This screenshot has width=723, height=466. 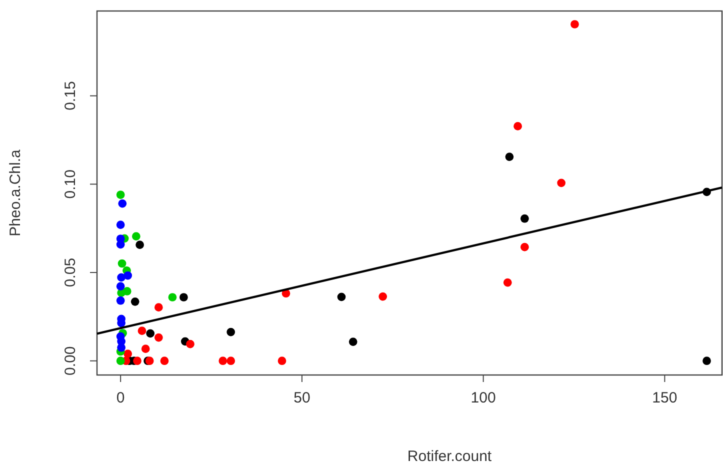 What do you see at coordinates (449, 456) in the screenshot?
I see `x-axis-title: Rotifer.count` at bounding box center [449, 456].